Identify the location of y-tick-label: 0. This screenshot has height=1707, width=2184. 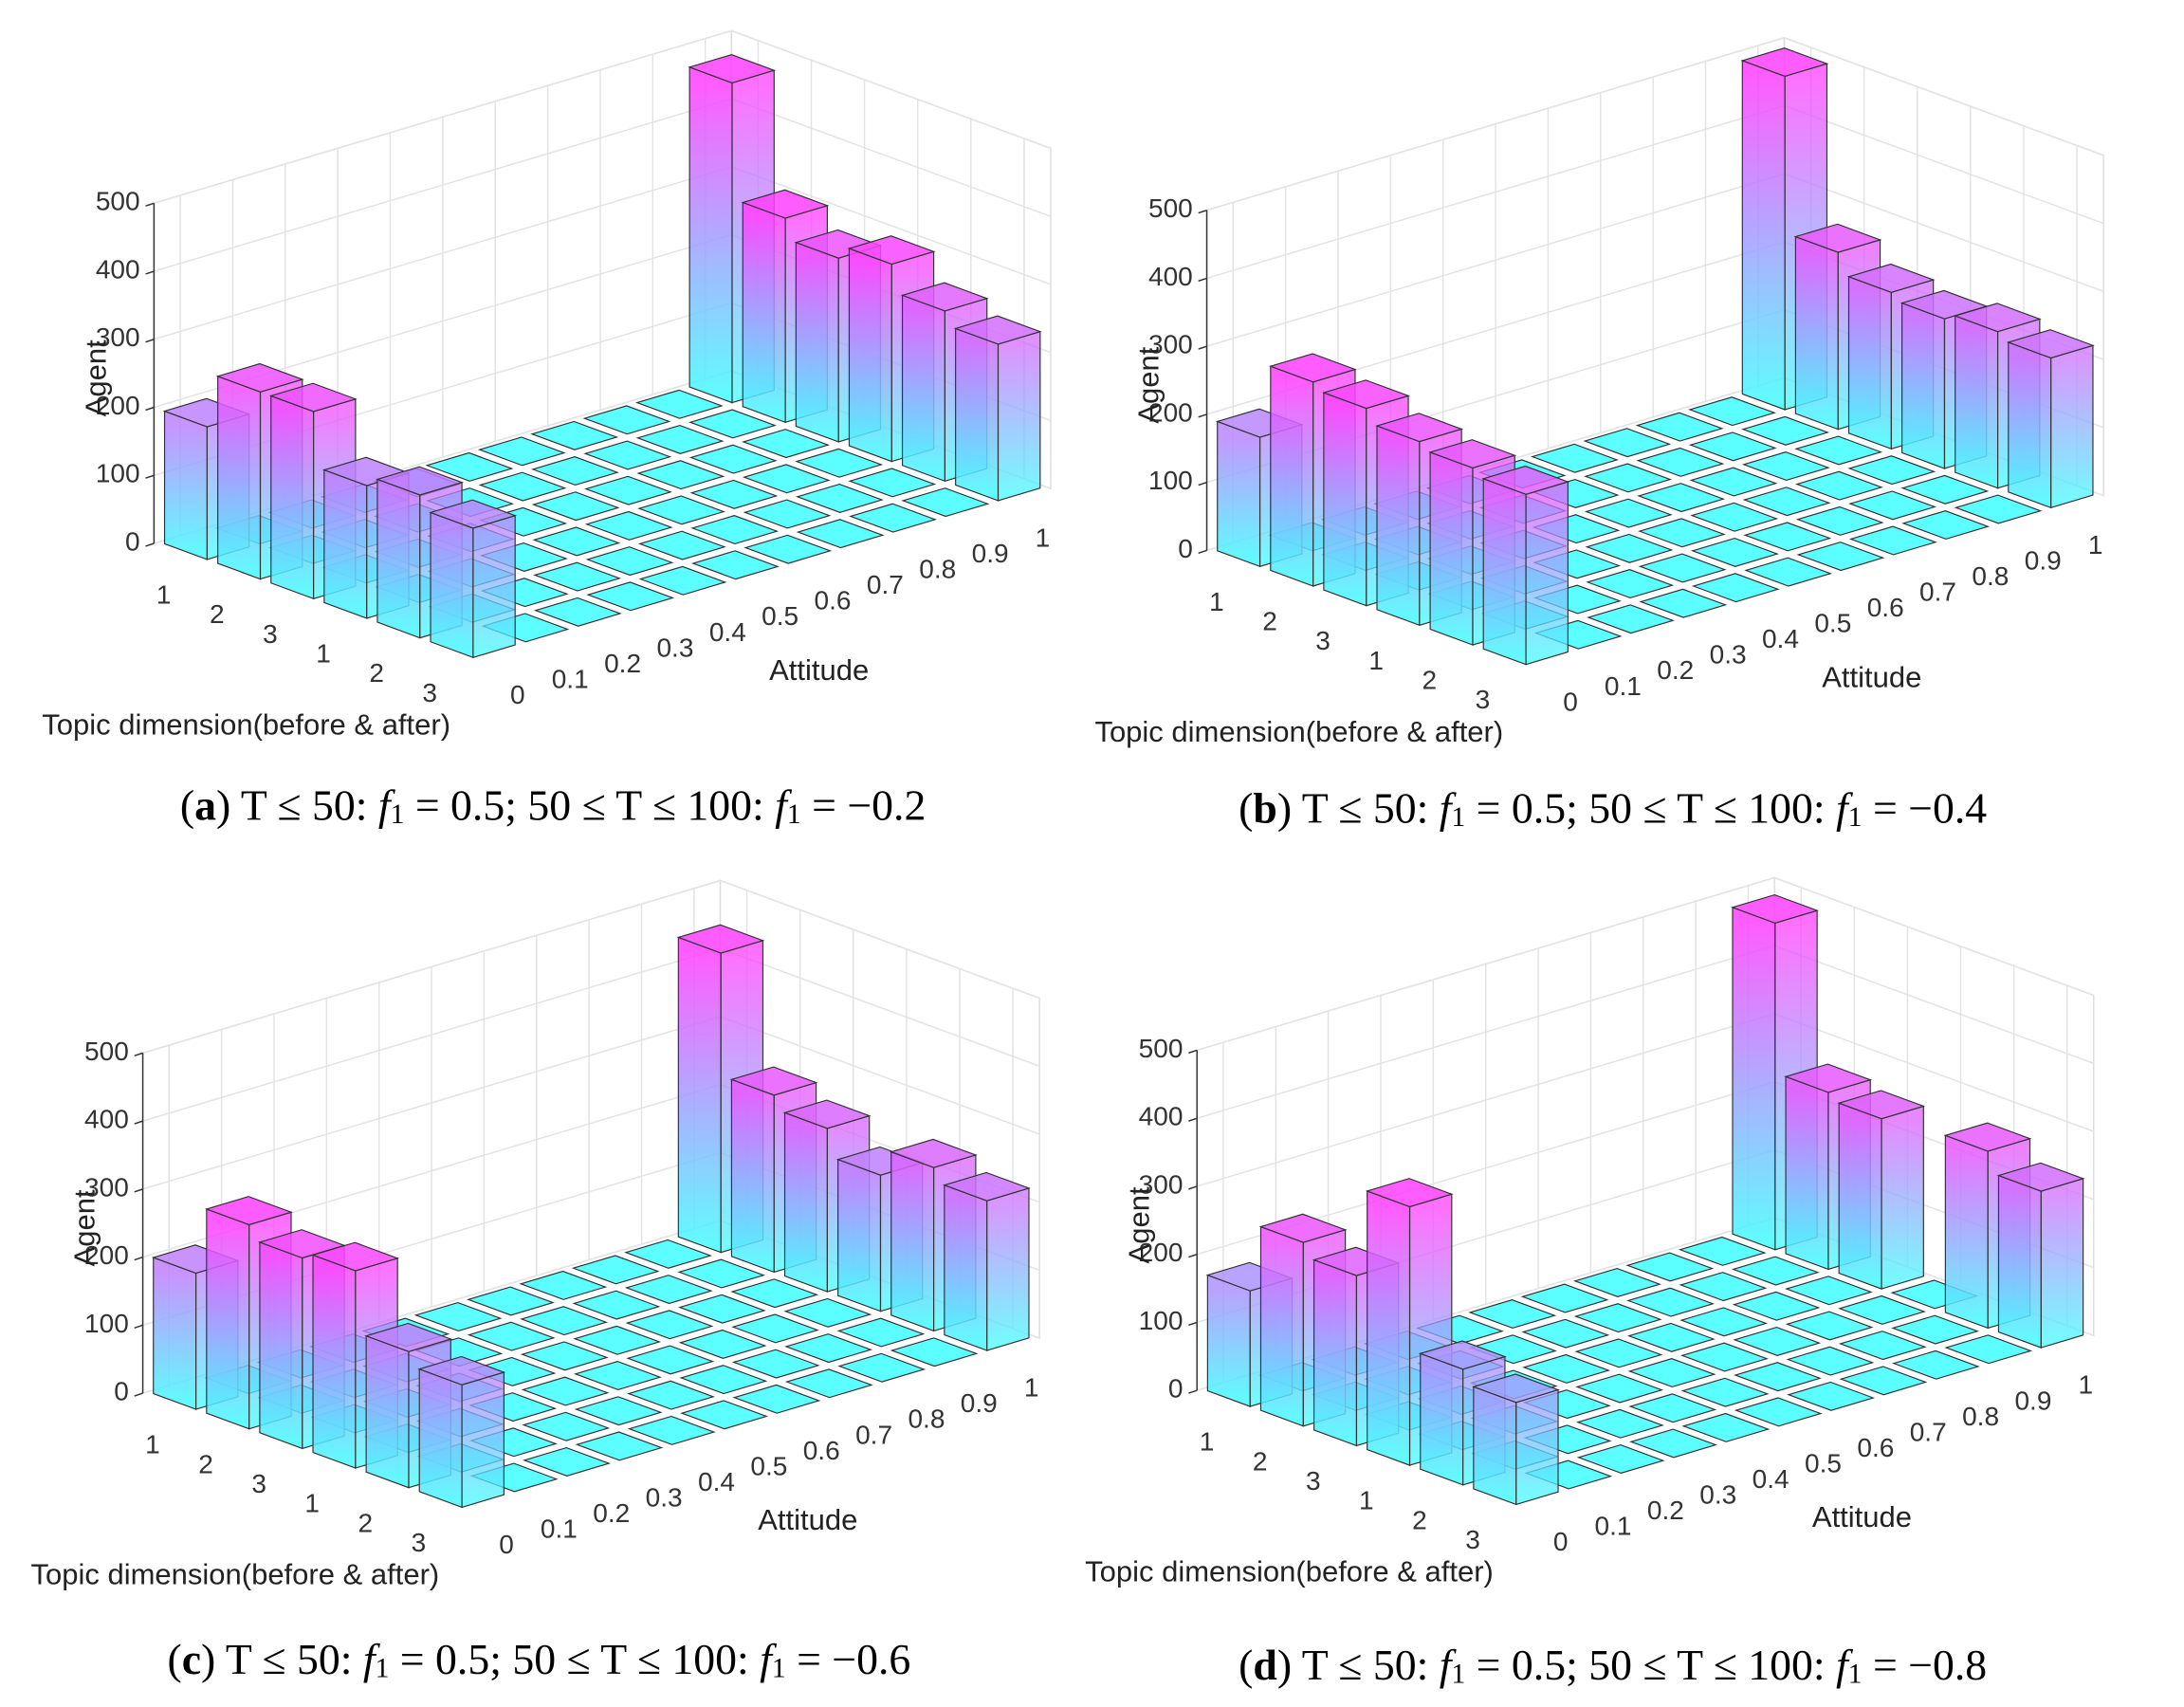
(507, 1544).